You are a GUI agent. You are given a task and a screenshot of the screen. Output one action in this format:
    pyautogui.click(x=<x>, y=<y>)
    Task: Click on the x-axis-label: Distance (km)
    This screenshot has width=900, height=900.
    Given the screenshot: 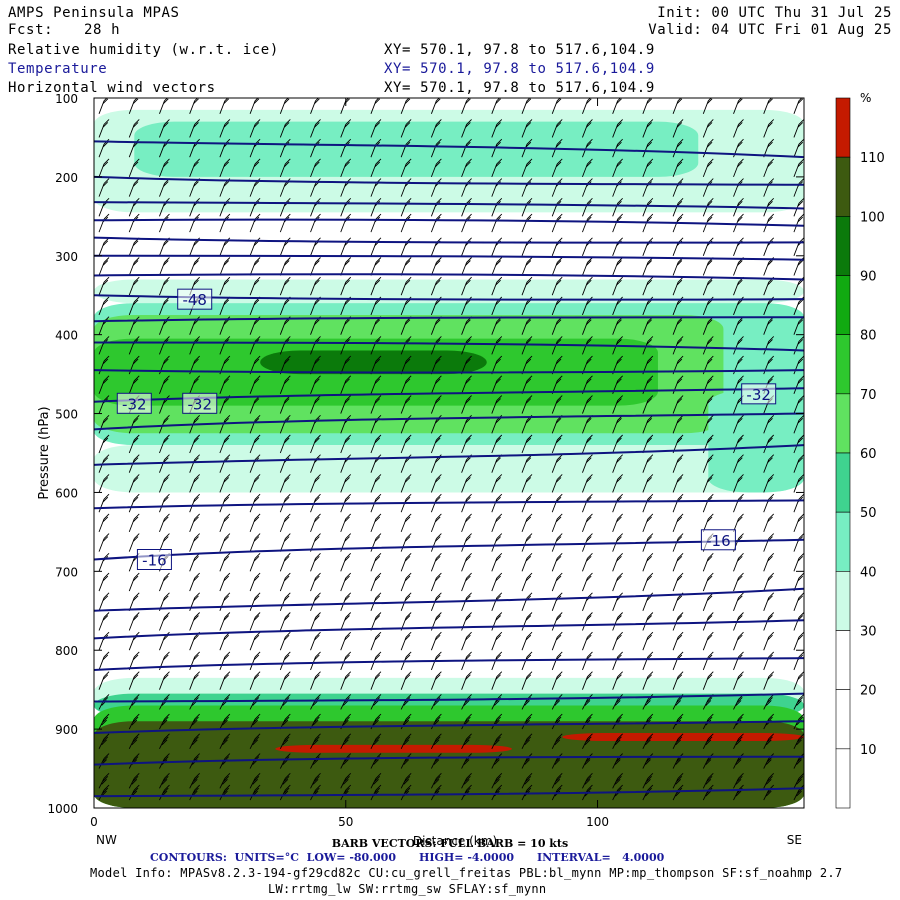 What is the action you would take?
    pyautogui.click(x=455, y=841)
    